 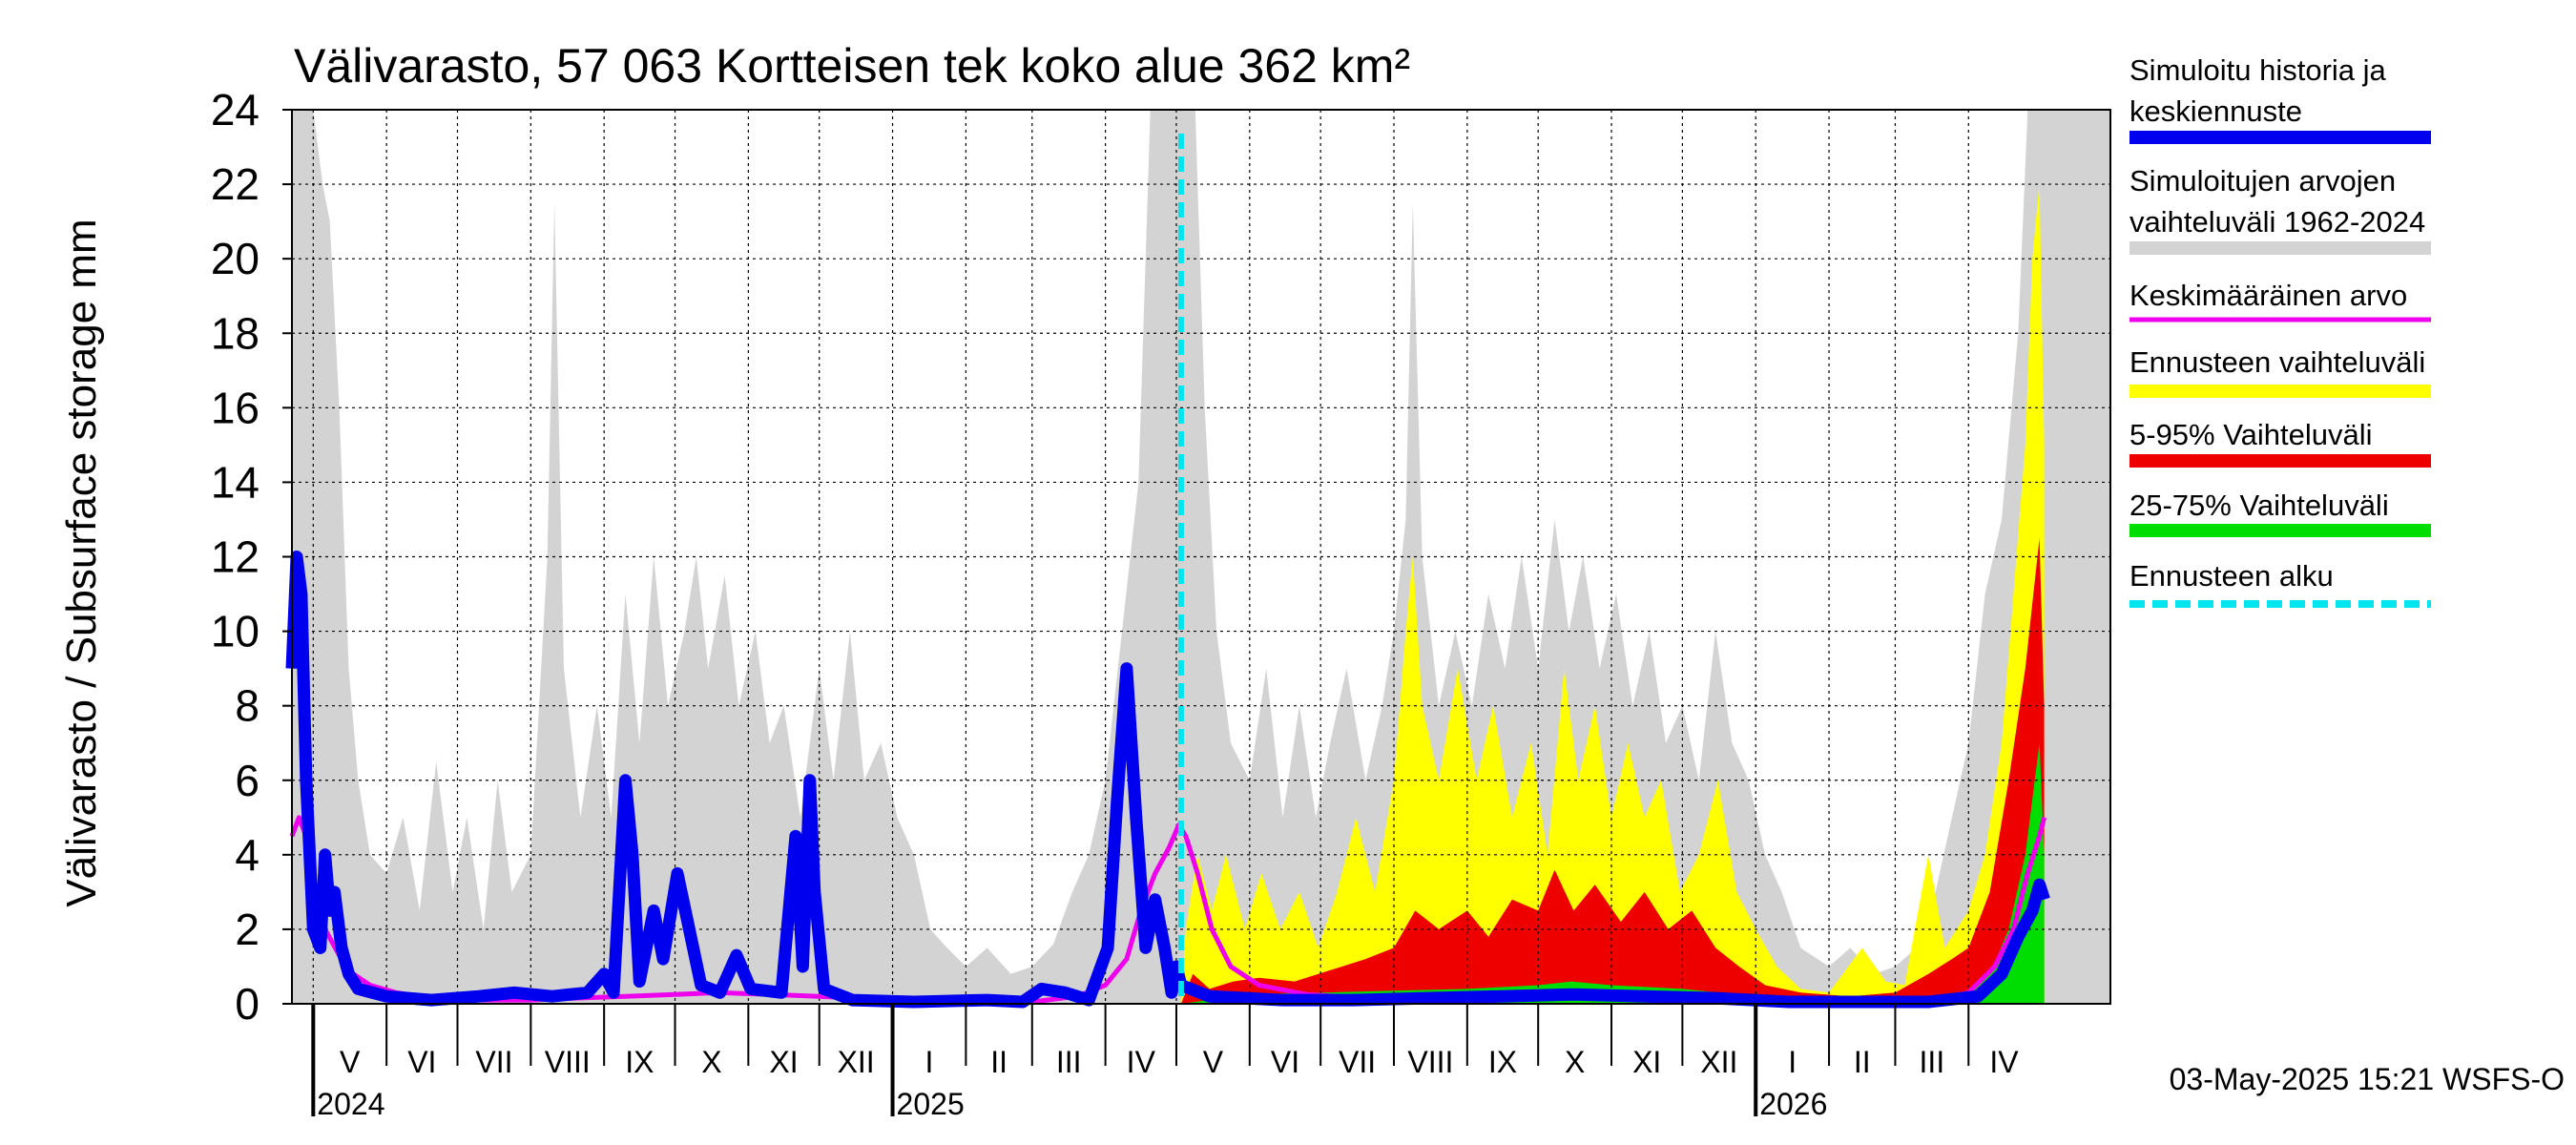 I want to click on legend-label: 25-75% Vaihteluväli, so click(x=2259, y=506).